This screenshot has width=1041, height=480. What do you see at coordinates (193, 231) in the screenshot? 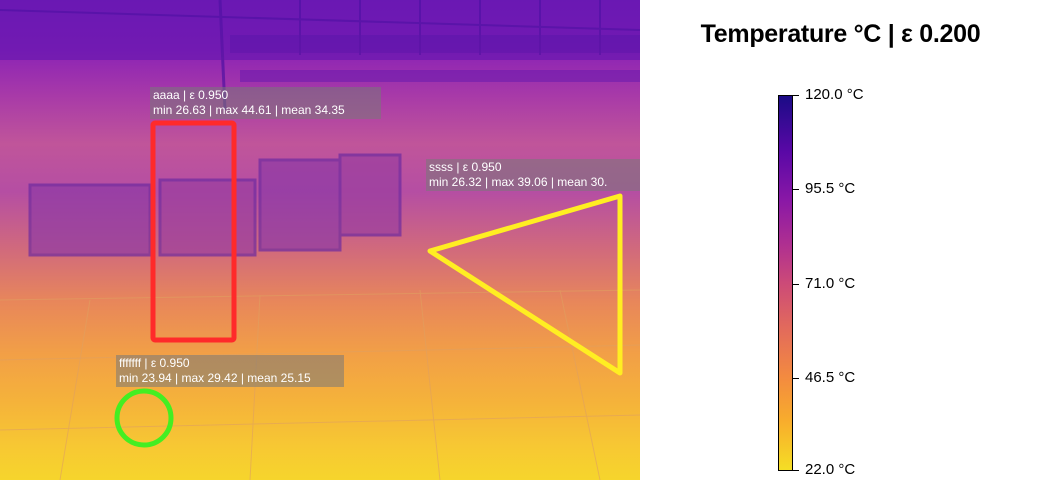
I see `roi-rectangle` at bounding box center [193, 231].